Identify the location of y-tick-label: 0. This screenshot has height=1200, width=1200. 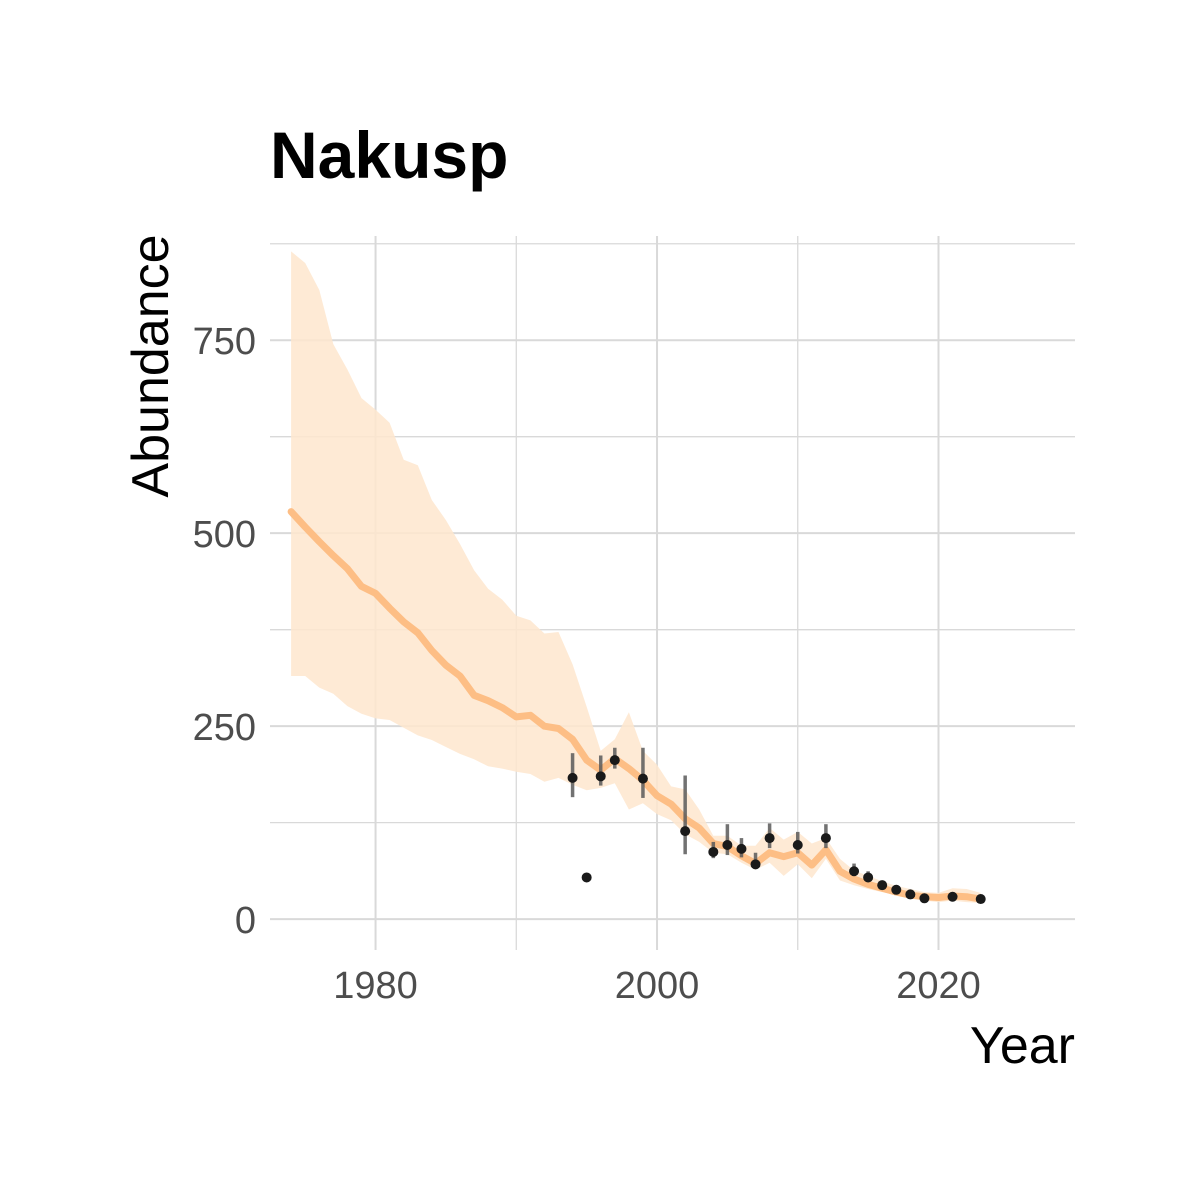
(245, 921).